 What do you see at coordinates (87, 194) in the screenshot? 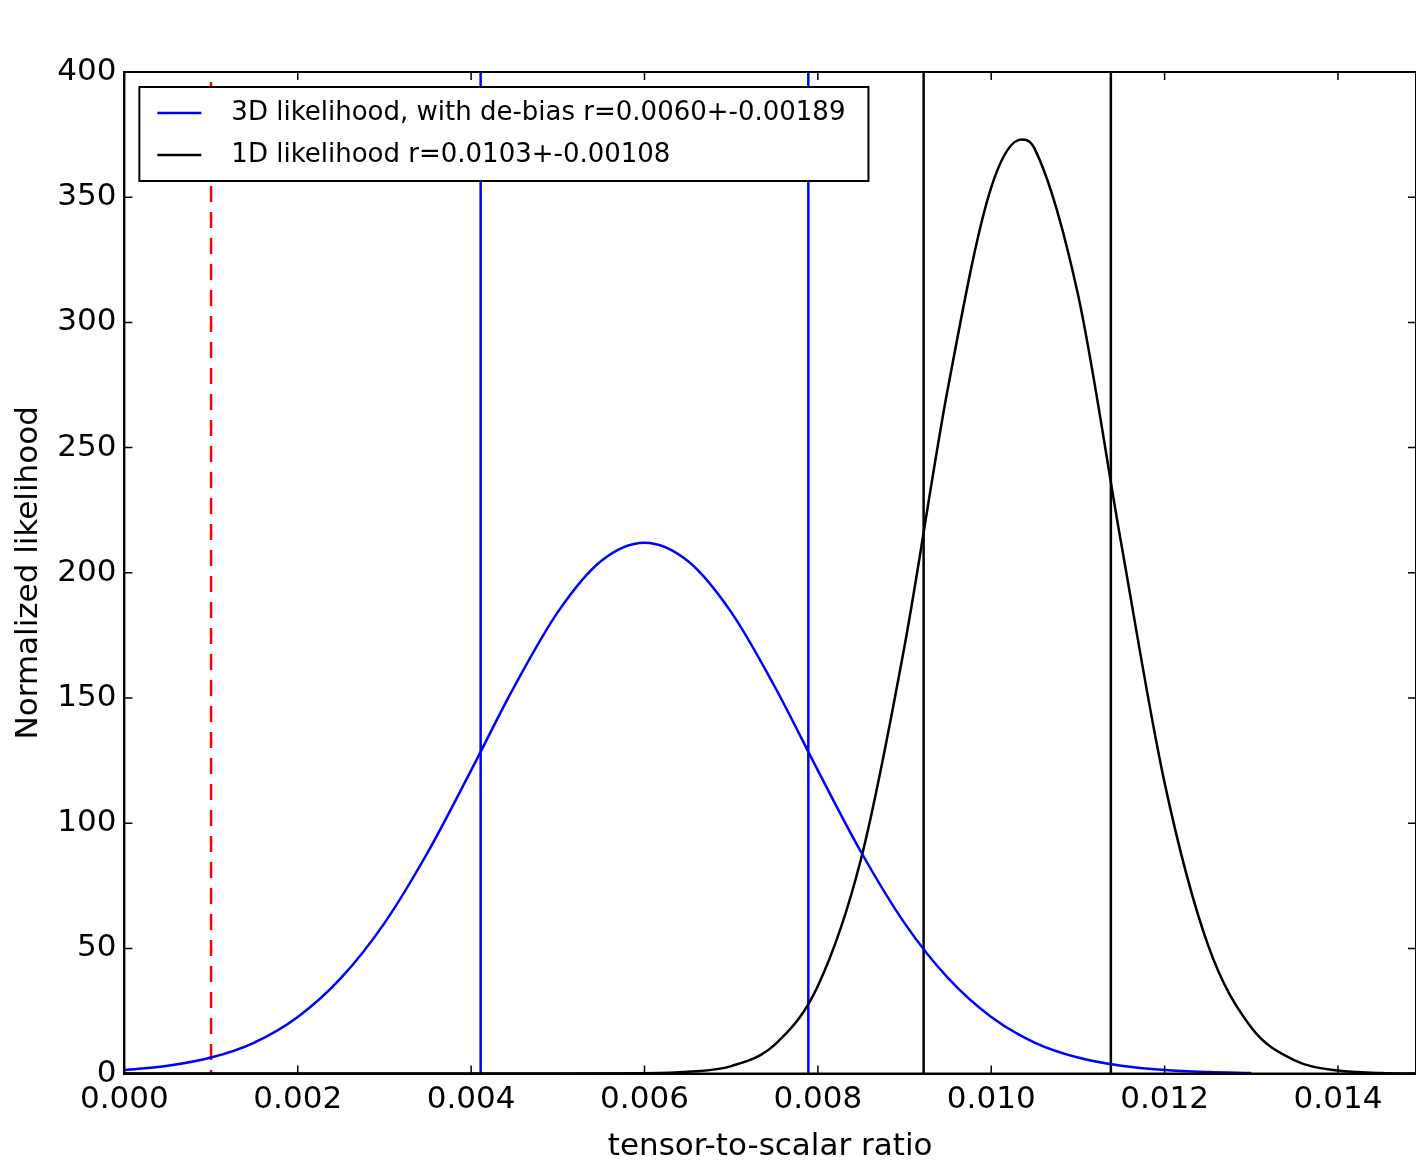
I see `y-tick-label: 350` at bounding box center [87, 194].